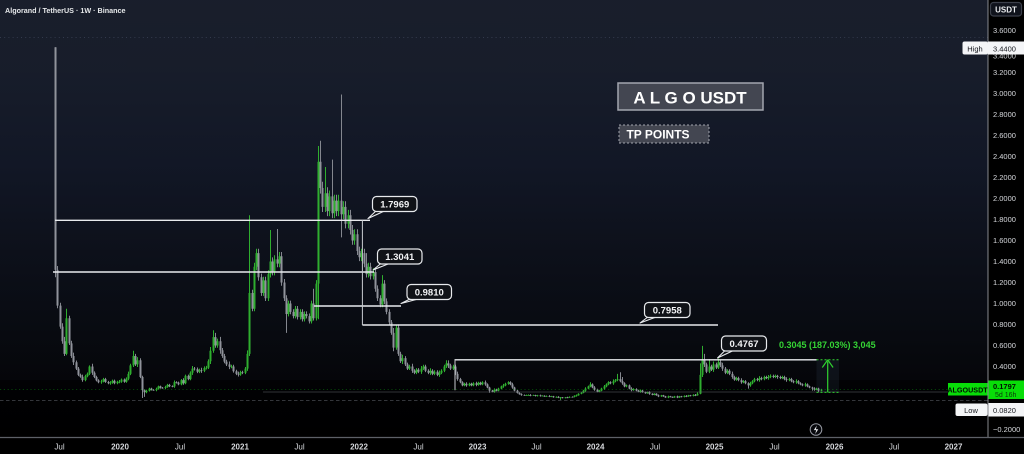  I want to click on svg-text: 0.3045 (187.03%) 3,045, so click(827, 345).